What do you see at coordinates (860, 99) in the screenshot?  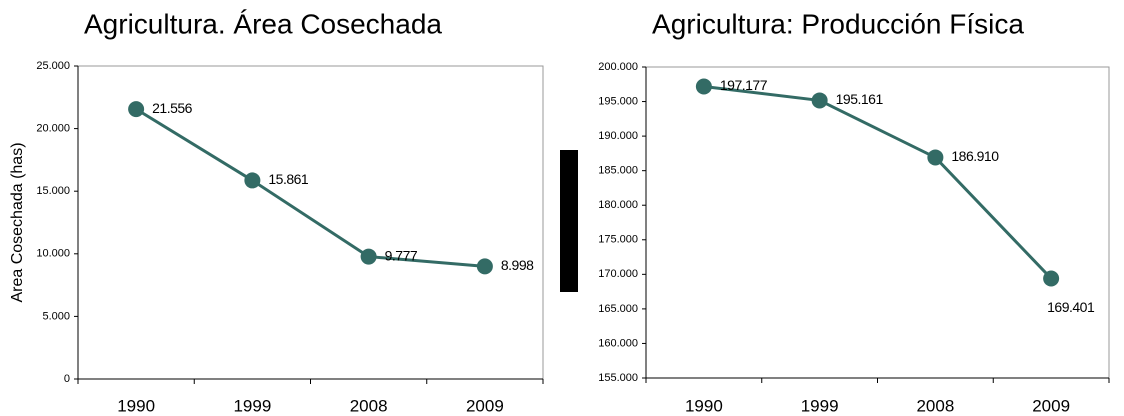 I see `value-label: 195.161` at bounding box center [860, 99].